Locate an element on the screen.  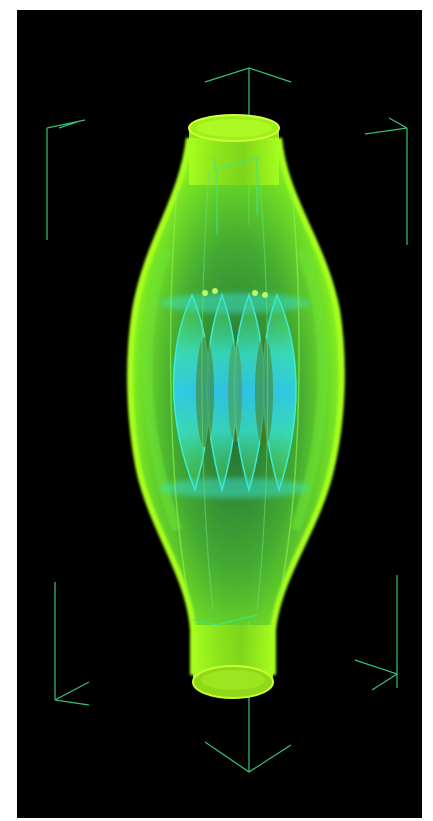
bounding-box-front is located at coordinates (225, 391).